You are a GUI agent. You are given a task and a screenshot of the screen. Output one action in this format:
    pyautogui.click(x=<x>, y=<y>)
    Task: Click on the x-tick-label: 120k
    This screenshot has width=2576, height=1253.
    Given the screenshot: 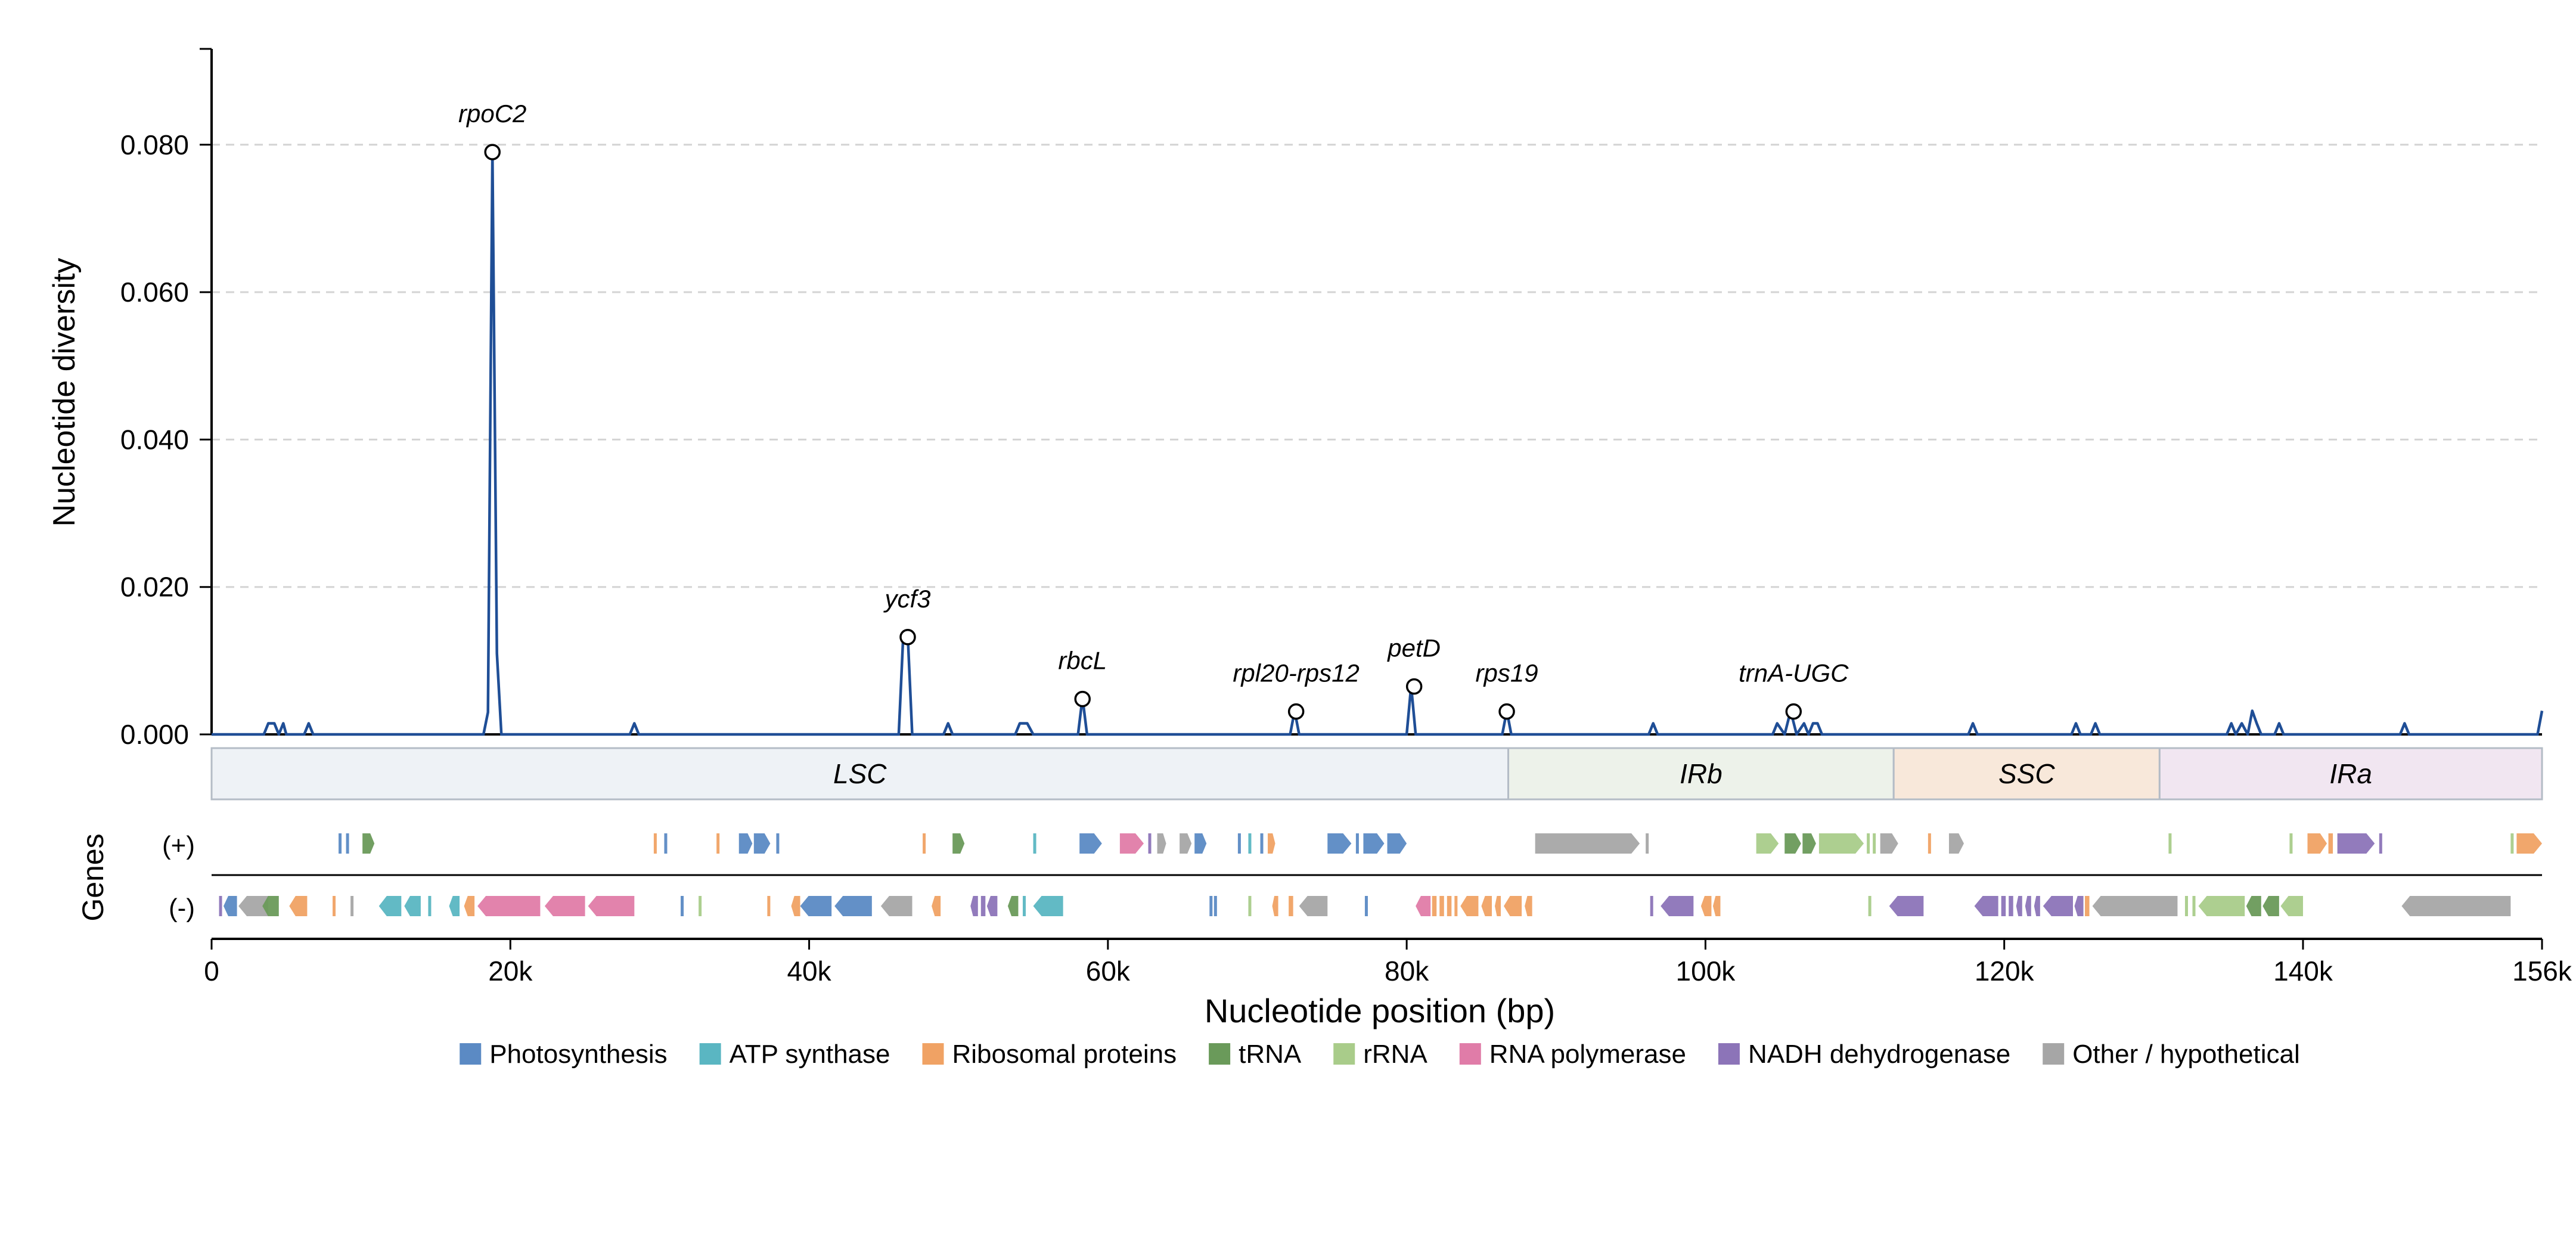 What is the action you would take?
    pyautogui.click(x=2005, y=971)
    